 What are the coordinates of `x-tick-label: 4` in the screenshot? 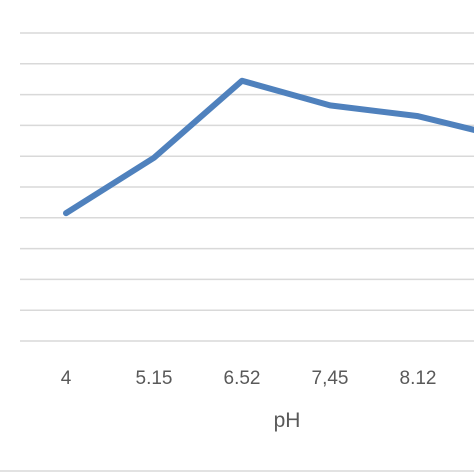 It's located at (66, 378).